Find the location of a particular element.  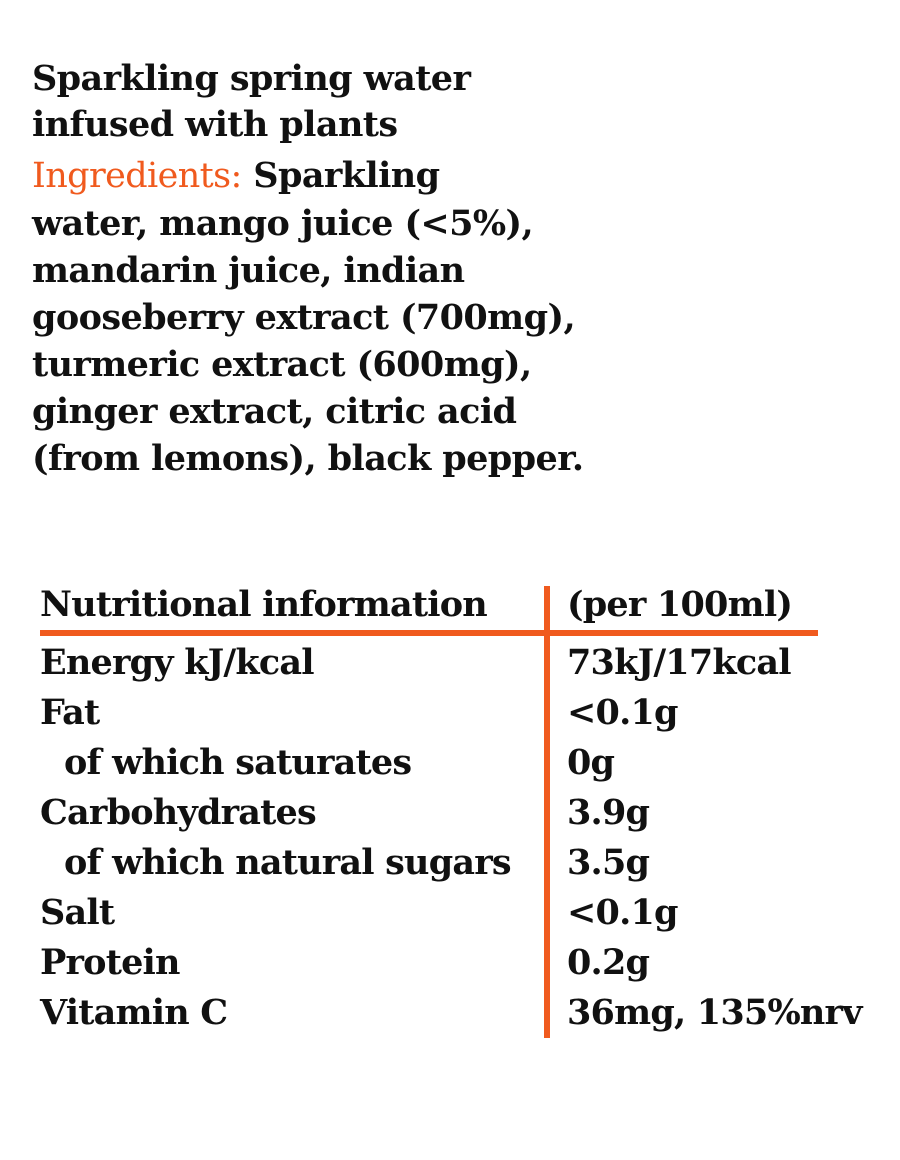

column-divider is located at coordinates (547, 812).